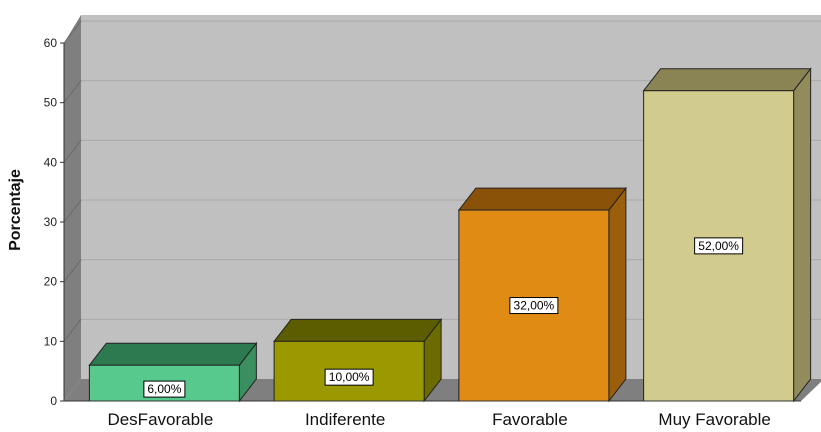 The width and height of the screenshot is (821, 432). I want to click on data-label: 52,00%, so click(718, 246).